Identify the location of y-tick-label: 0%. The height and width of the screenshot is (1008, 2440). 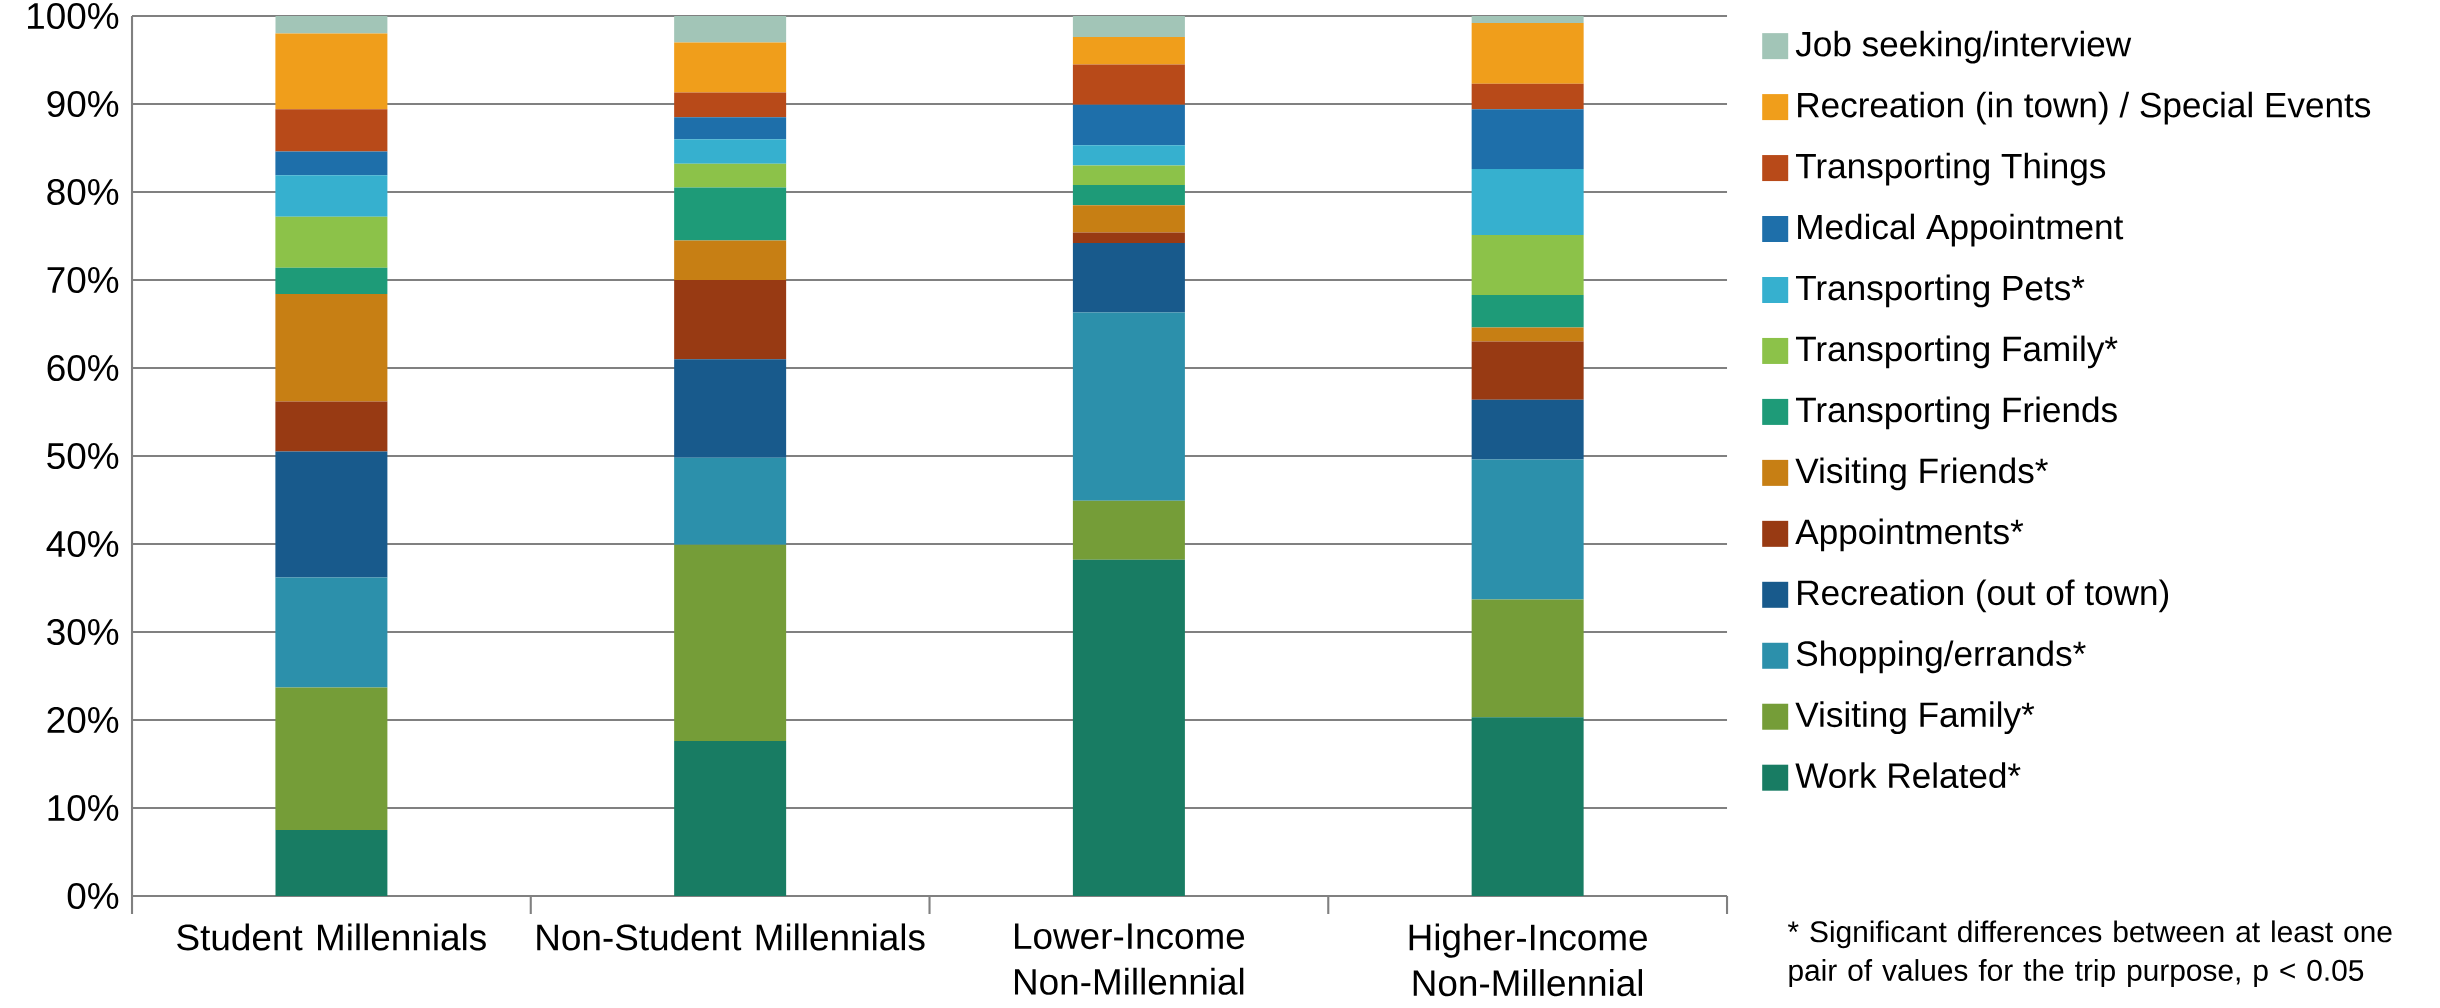
(93, 896).